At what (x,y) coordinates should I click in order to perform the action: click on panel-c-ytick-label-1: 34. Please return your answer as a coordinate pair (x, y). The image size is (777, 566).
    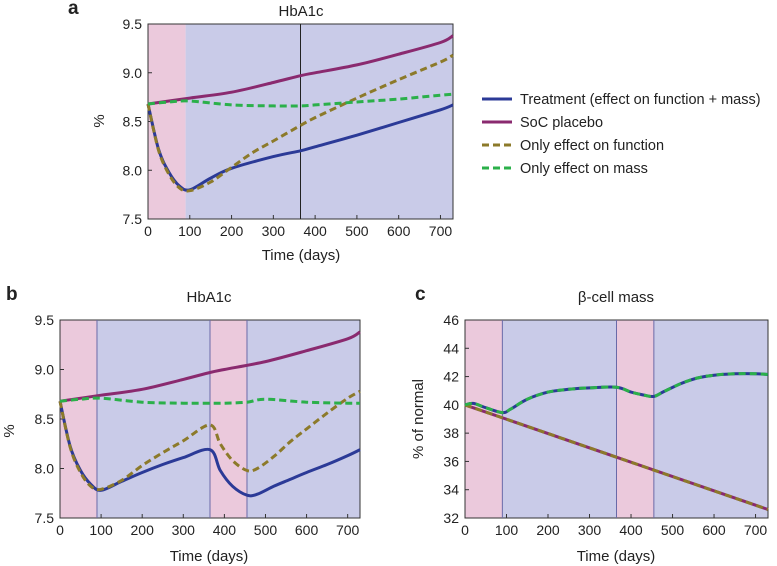
    Looking at the image, I should click on (451, 490).